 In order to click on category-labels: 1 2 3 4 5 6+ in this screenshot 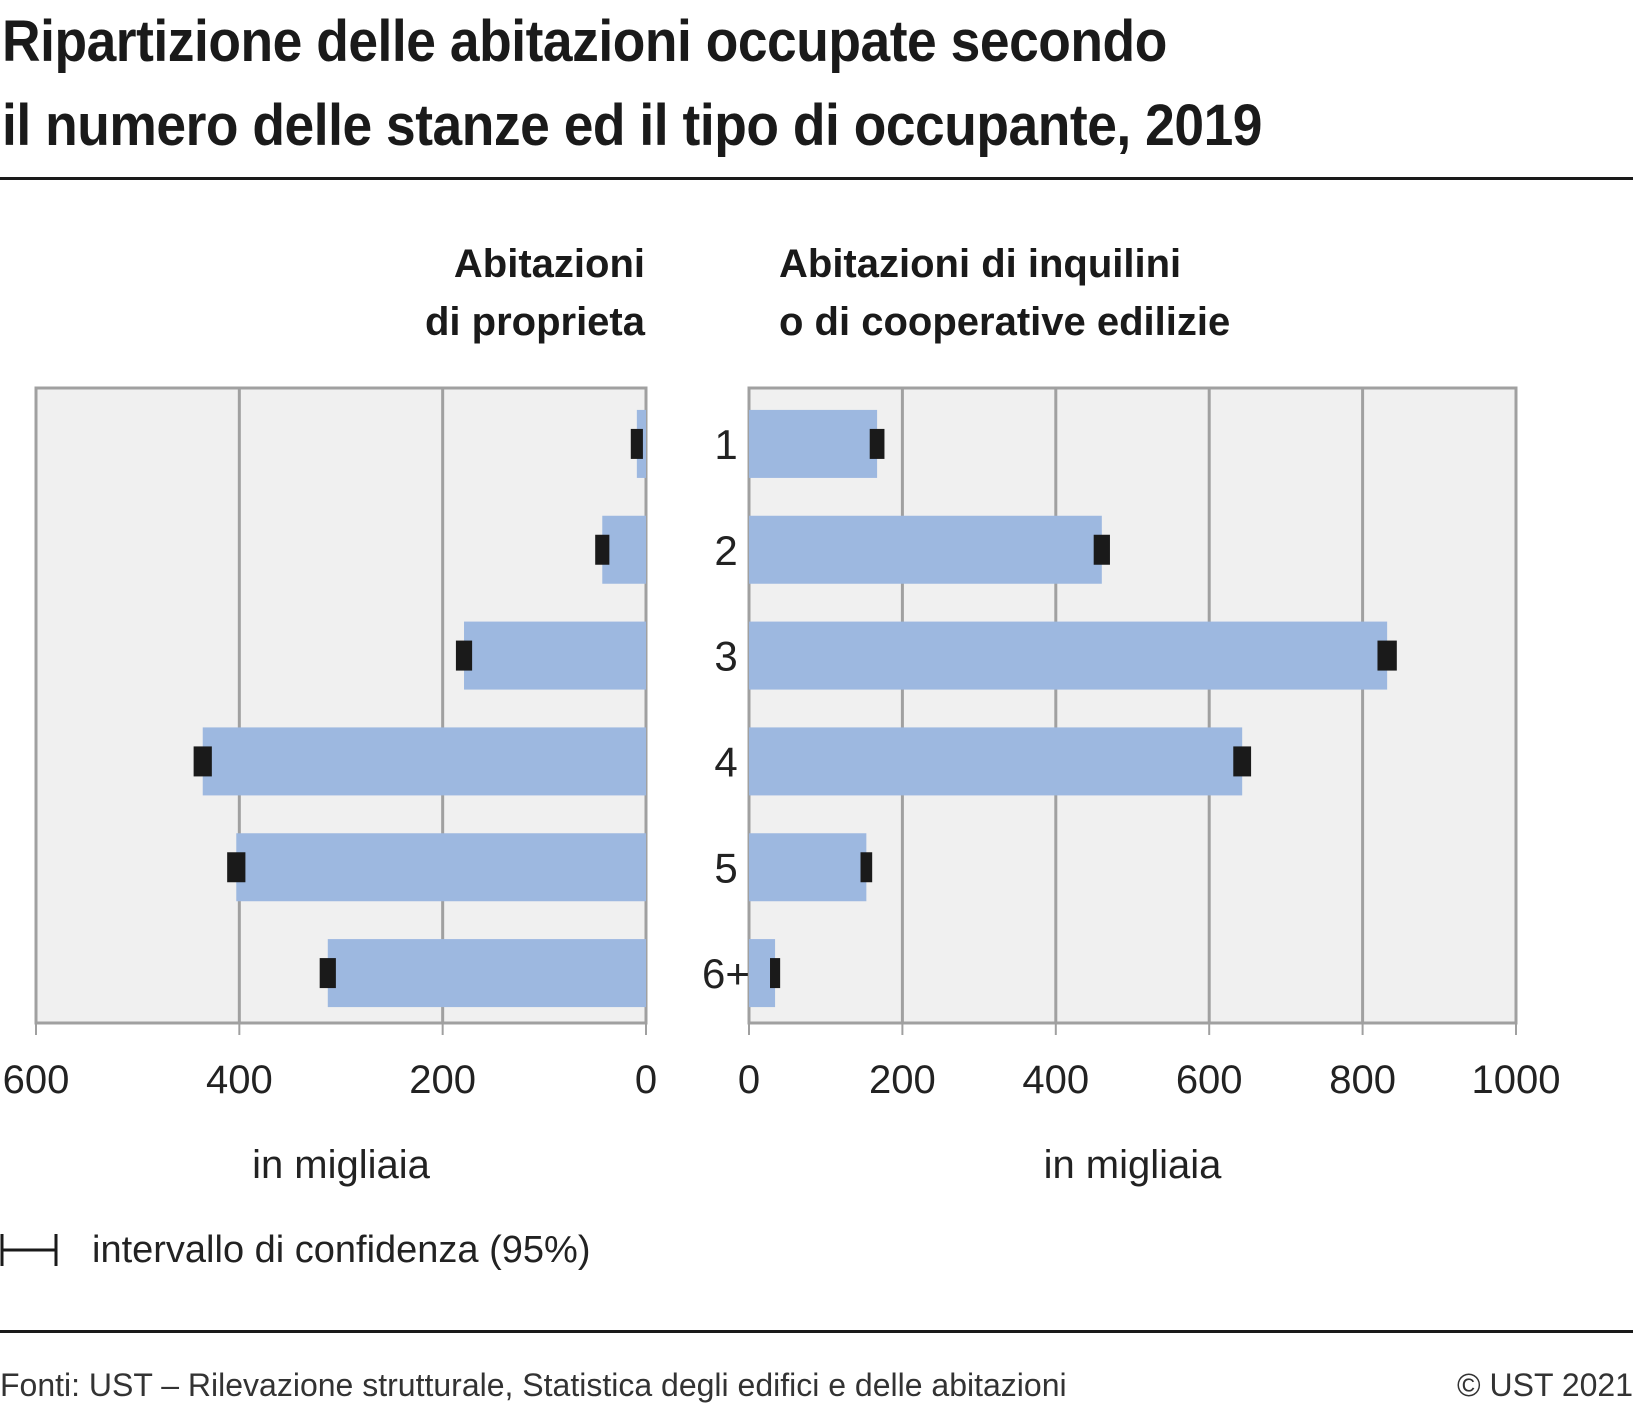, I will do `click(726, 709)`.